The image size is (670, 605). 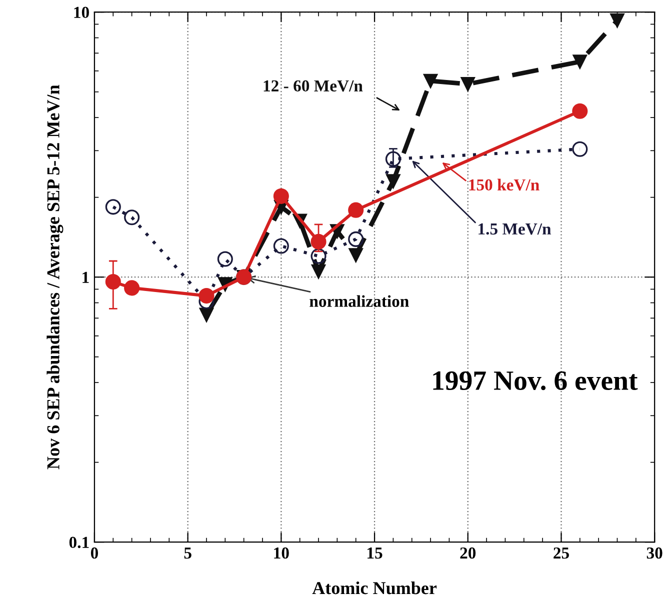 I want to click on y-tick-label: 1, so click(x=85, y=277).